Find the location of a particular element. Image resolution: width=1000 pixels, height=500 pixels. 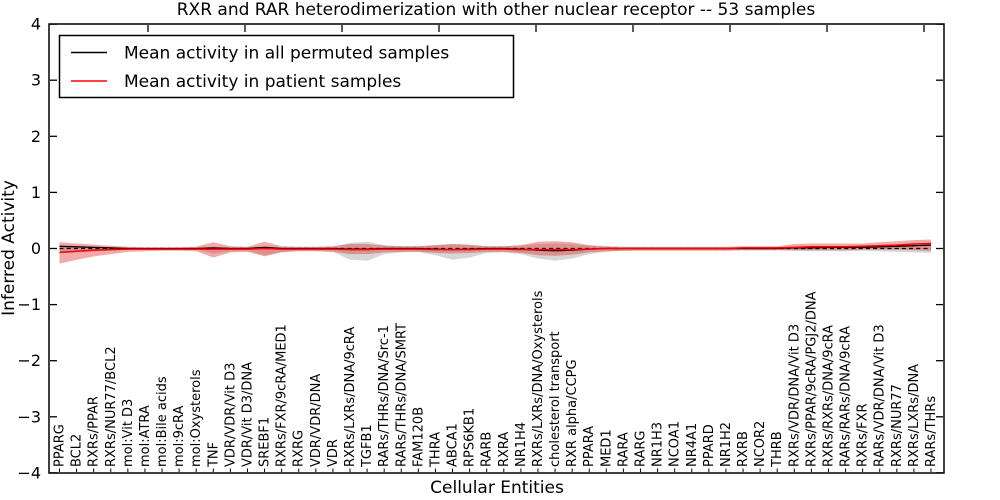

x-tick-label: RXRs/NUR77/BCL2 is located at coordinates (111, 406).